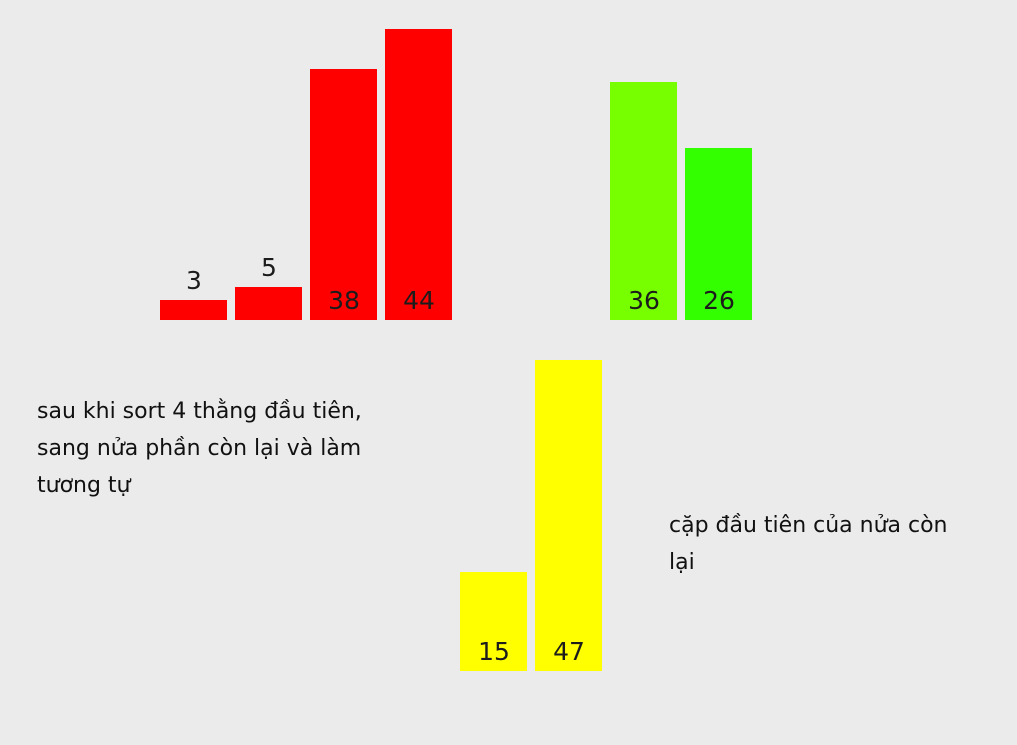  What do you see at coordinates (269, 267) in the screenshot?
I see `bar-label-red-2: 5` at bounding box center [269, 267].